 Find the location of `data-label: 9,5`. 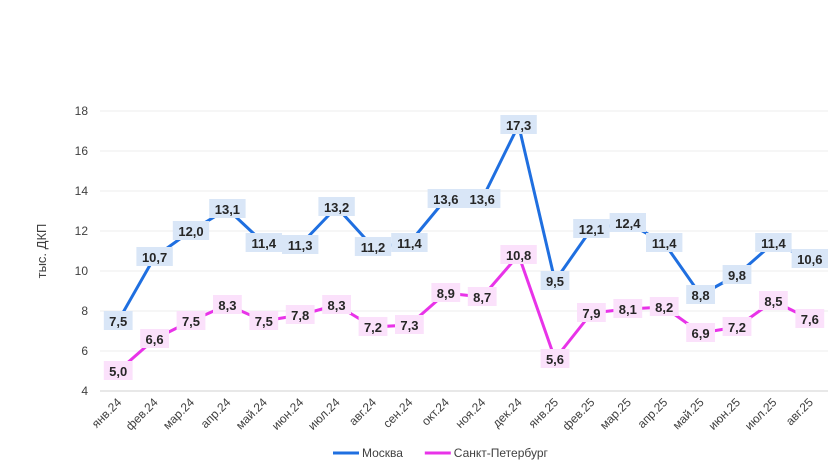

data-label: 9,5 is located at coordinates (555, 280).